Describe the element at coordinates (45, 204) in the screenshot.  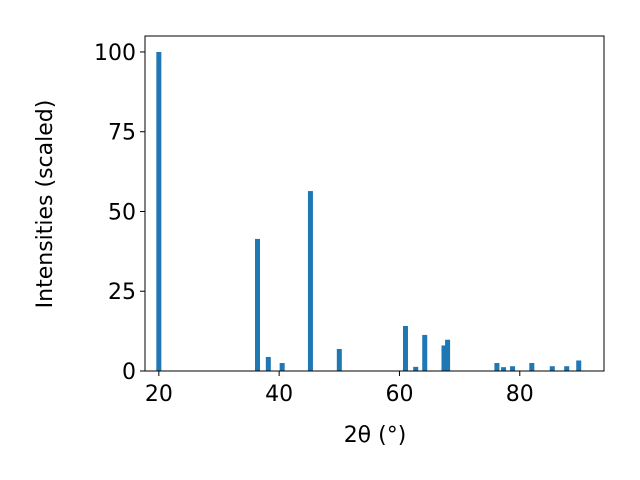
I see `y-axis-label: Intensities (scaled)` at that location.